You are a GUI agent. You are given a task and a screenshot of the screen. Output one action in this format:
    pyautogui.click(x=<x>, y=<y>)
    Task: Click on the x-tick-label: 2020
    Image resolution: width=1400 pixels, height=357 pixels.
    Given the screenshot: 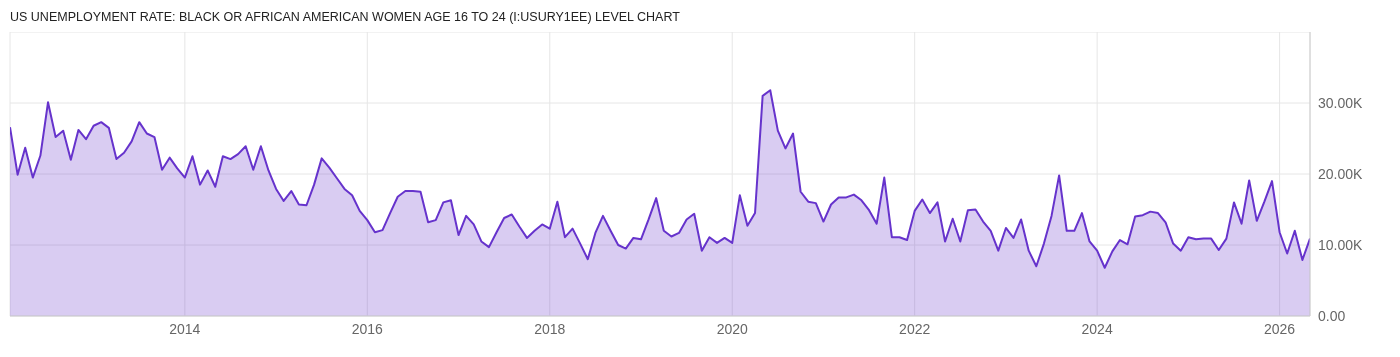 What is the action you would take?
    pyautogui.click(x=732, y=328)
    